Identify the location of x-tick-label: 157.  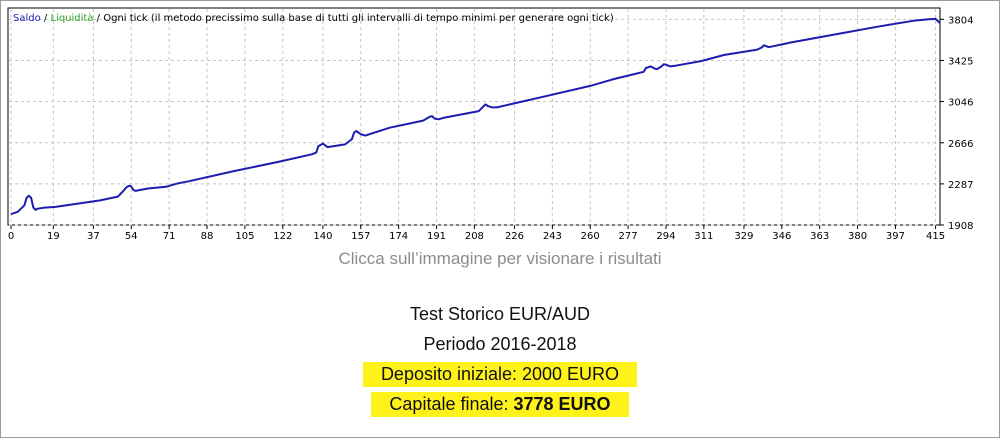
(360, 236).